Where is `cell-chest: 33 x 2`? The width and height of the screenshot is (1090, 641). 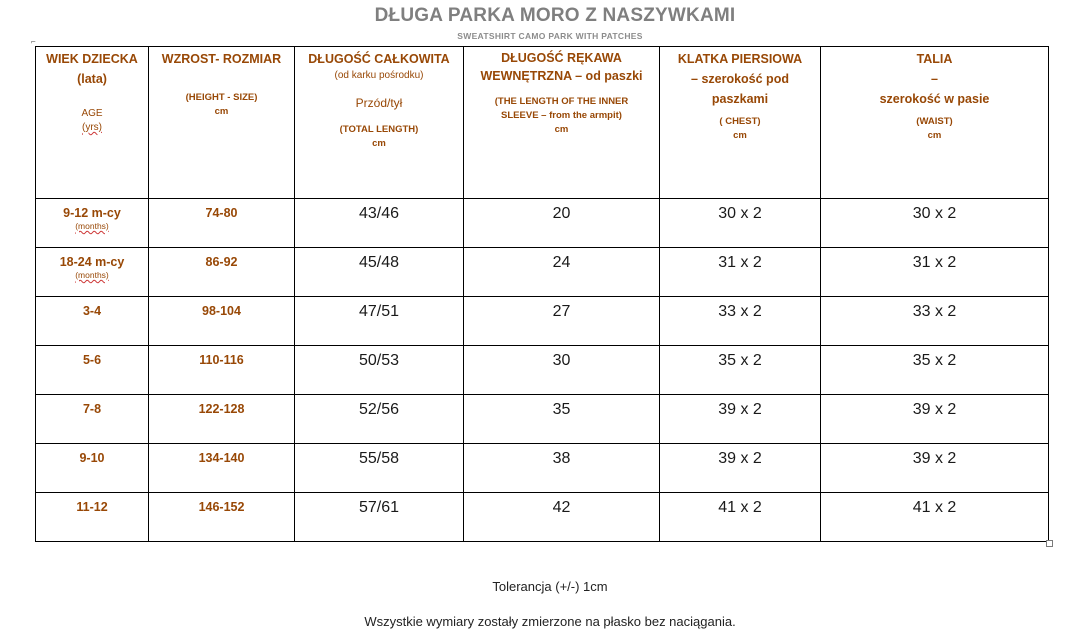 cell-chest: 33 x 2 is located at coordinates (740, 321).